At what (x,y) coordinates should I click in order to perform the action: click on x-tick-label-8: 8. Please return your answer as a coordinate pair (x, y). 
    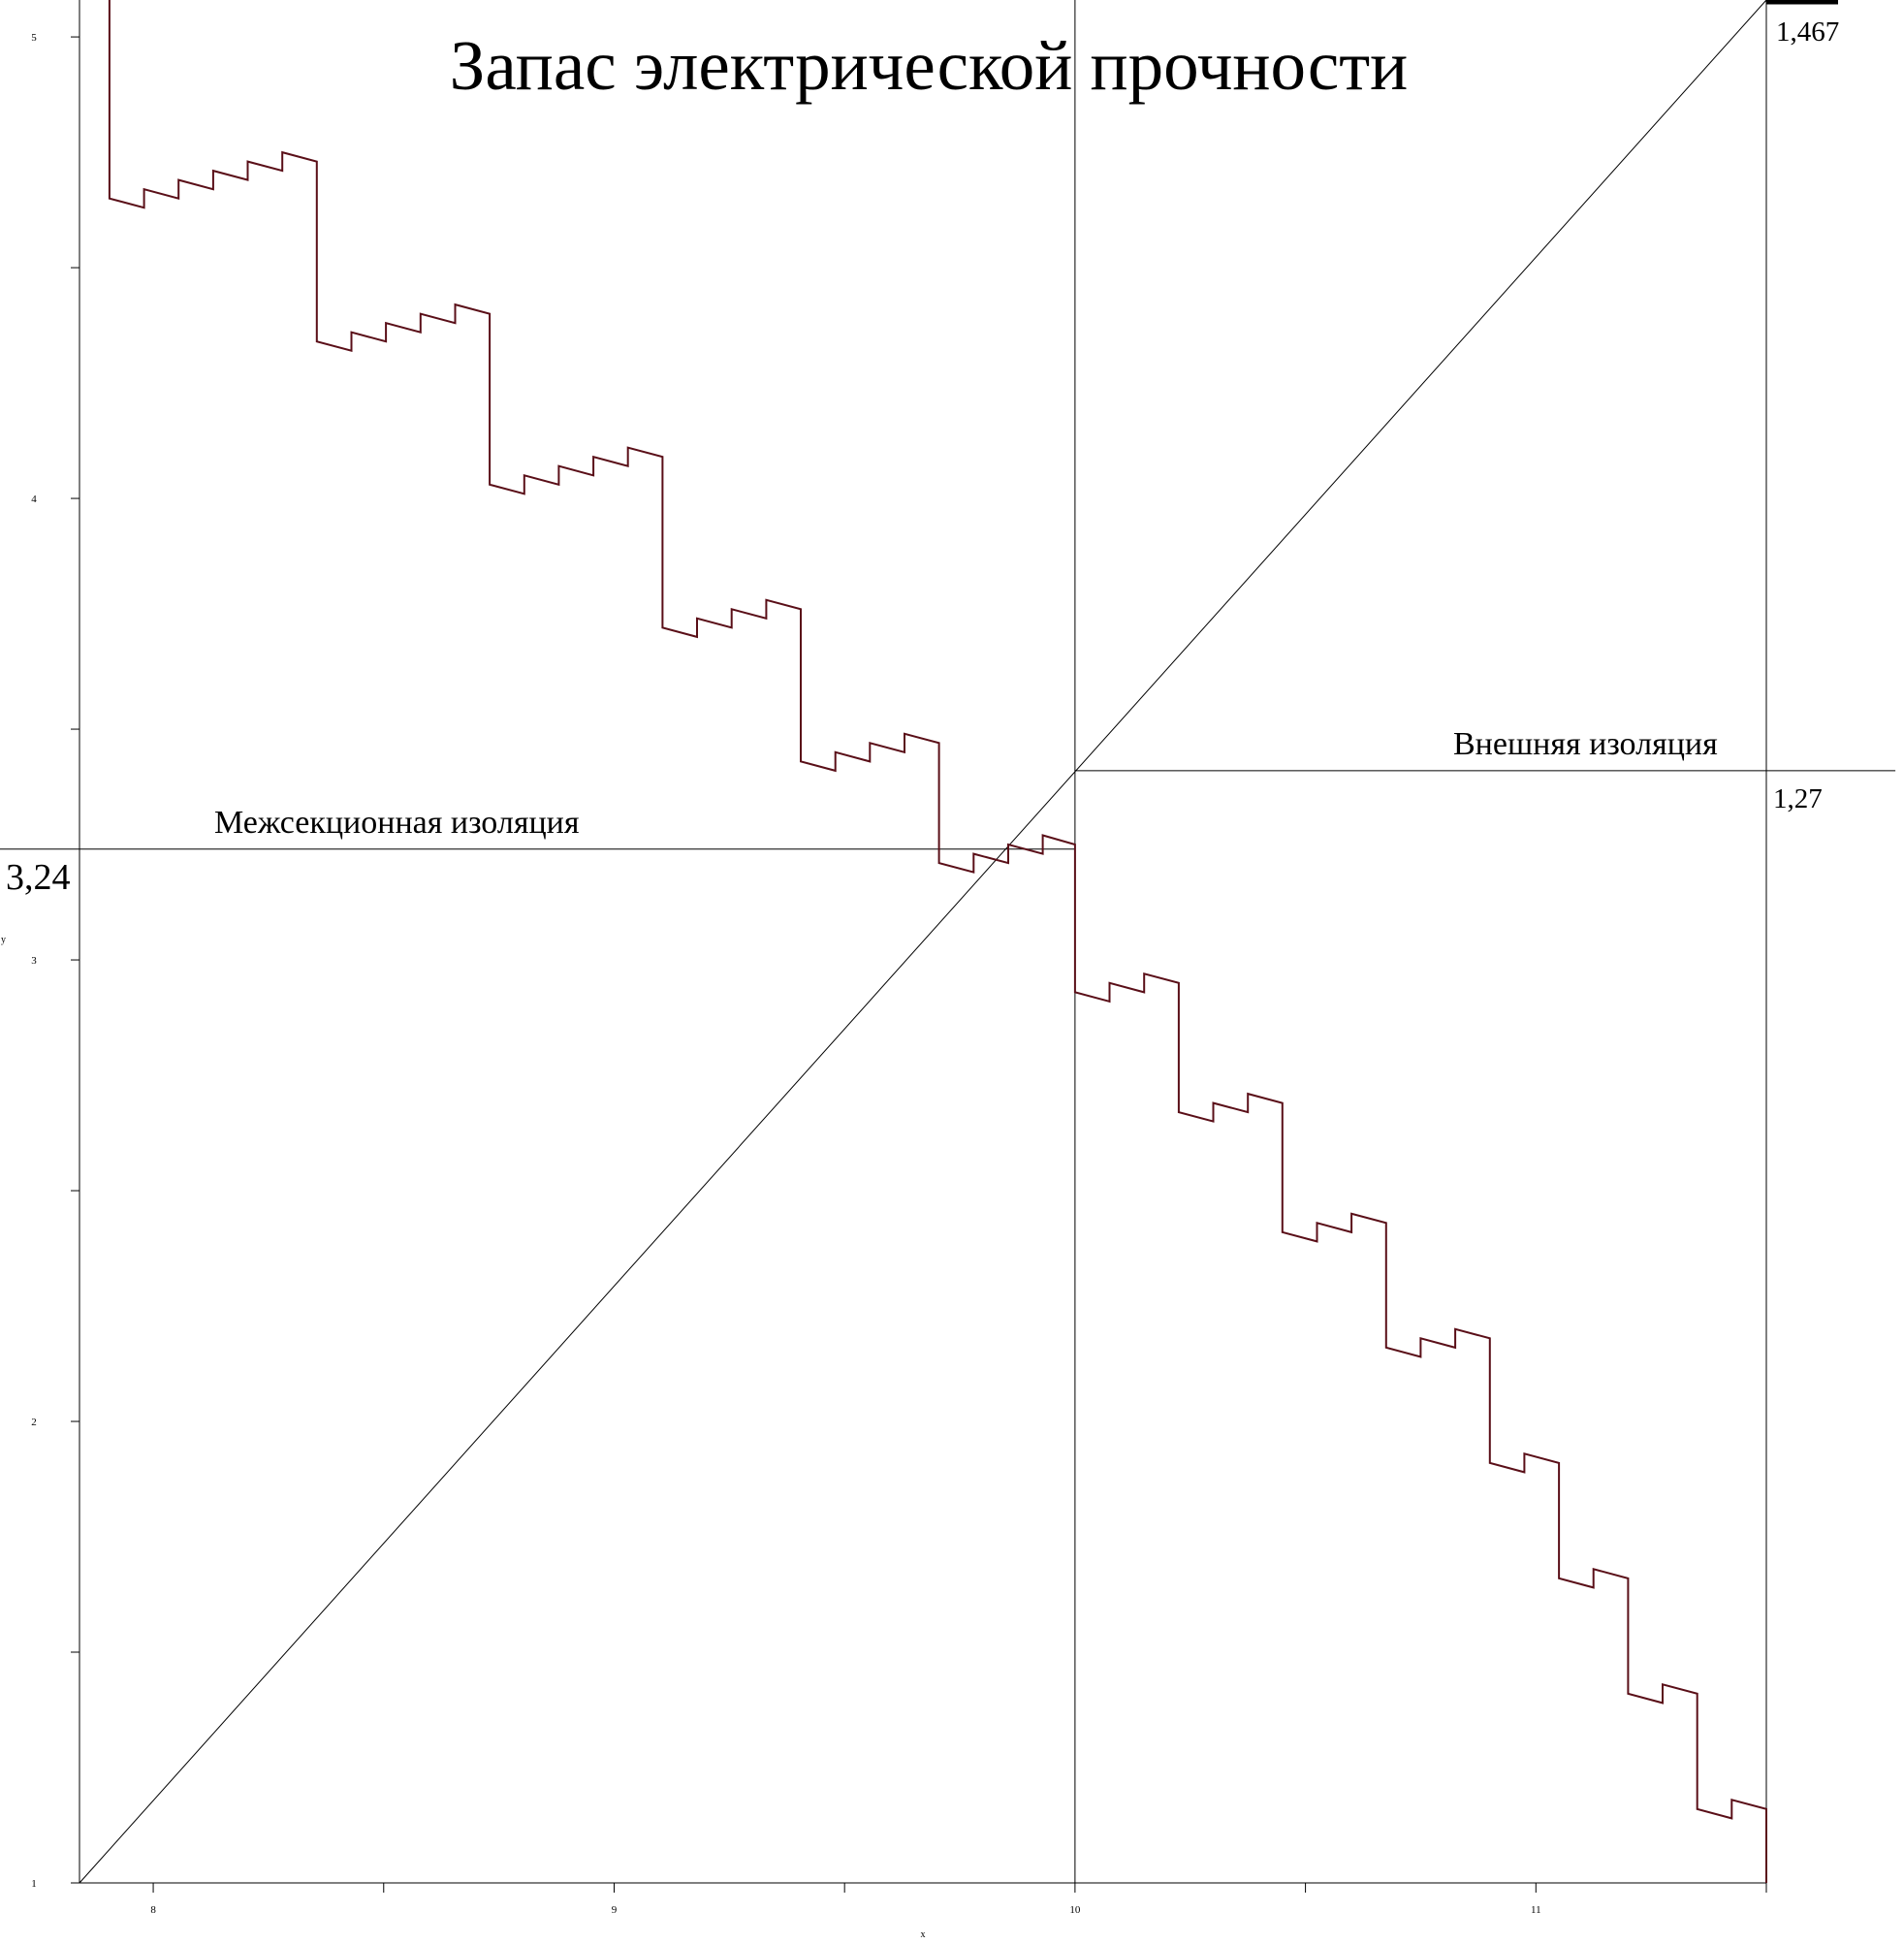
    Looking at the image, I should click on (153, 1910).